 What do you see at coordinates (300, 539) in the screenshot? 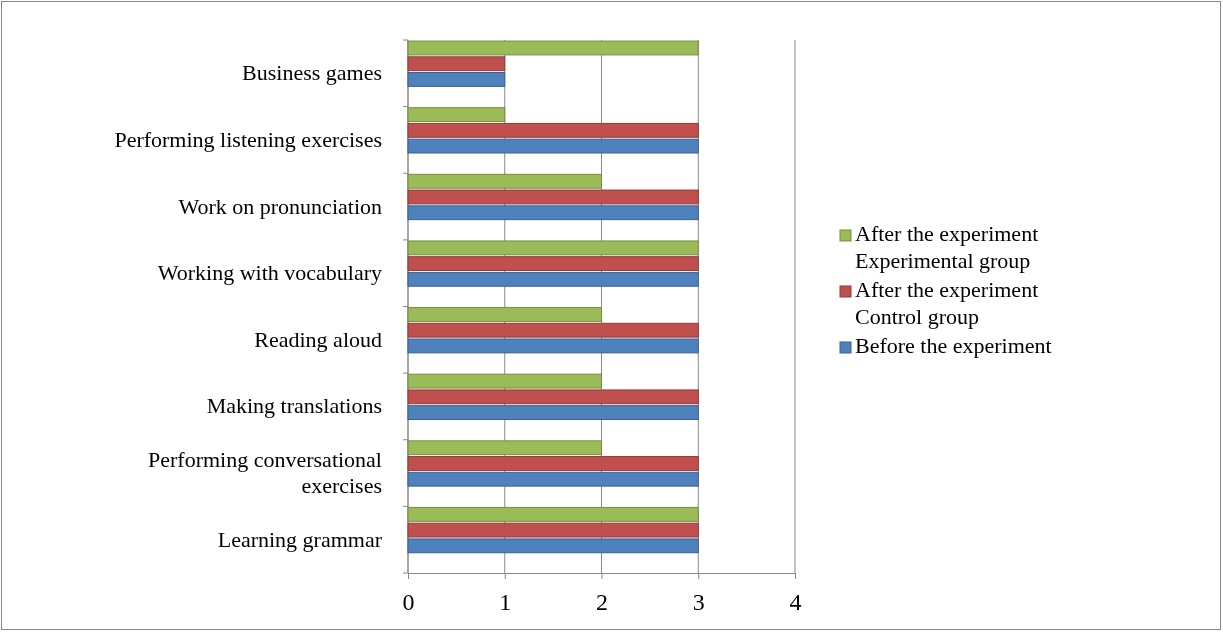
I see `y-tick-label: Learning grammar` at bounding box center [300, 539].